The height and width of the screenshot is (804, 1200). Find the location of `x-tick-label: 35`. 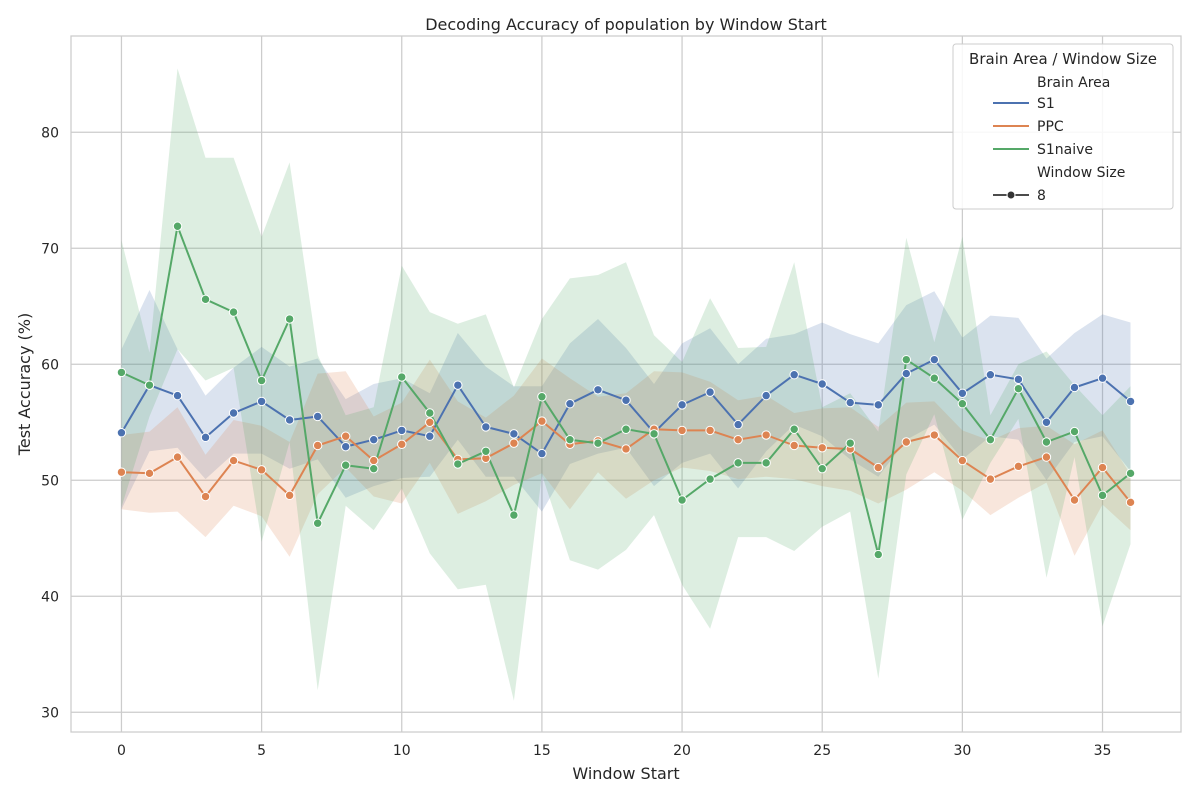

x-tick-label: 35 is located at coordinates (1103, 751).